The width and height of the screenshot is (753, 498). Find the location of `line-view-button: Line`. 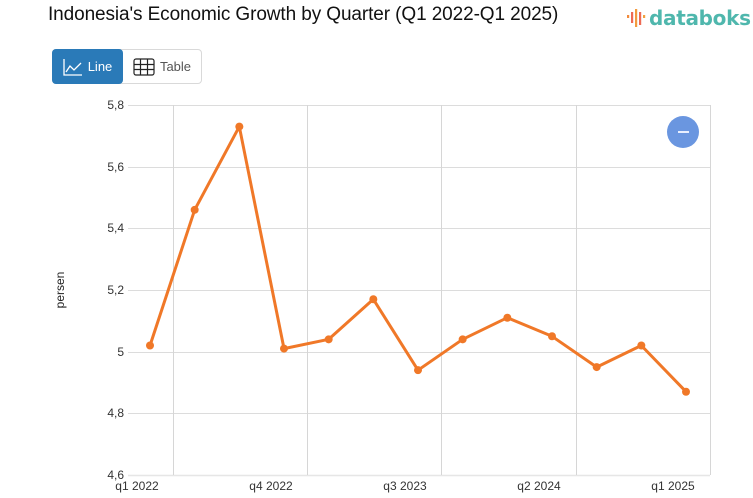

line-view-button: Line is located at coordinates (87, 66).